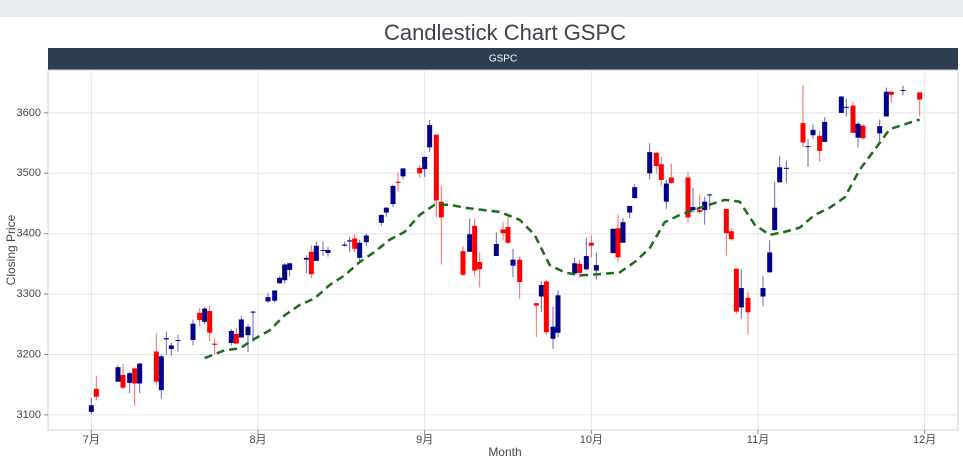  What do you see at coordinates (591, 440) in the screenshot?
I see `x-tick-label: 10月` at bounding box center [591, 440].